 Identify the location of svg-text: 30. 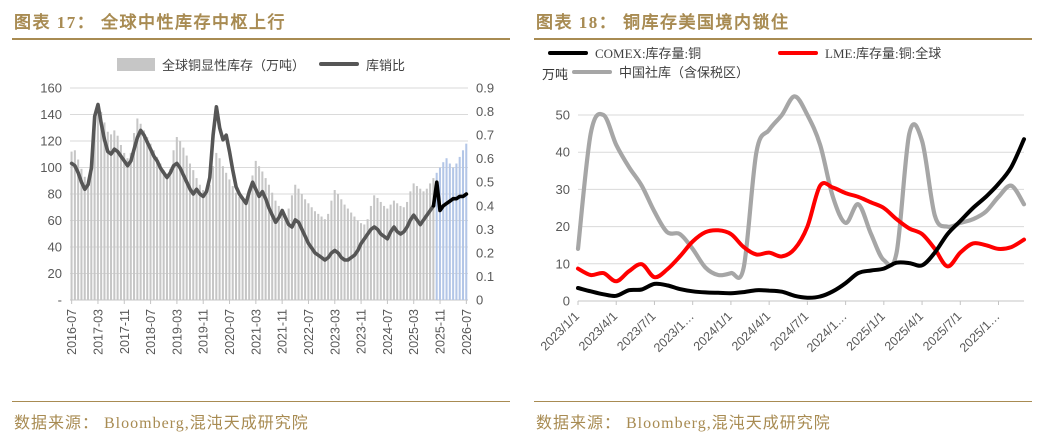
(563, 189).